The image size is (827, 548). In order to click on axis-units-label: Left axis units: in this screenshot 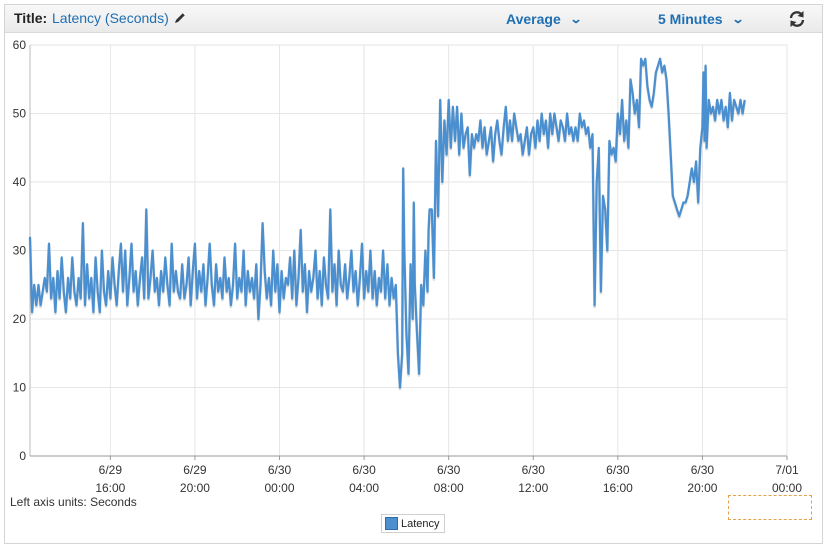, I will do `click(48, 502)`.